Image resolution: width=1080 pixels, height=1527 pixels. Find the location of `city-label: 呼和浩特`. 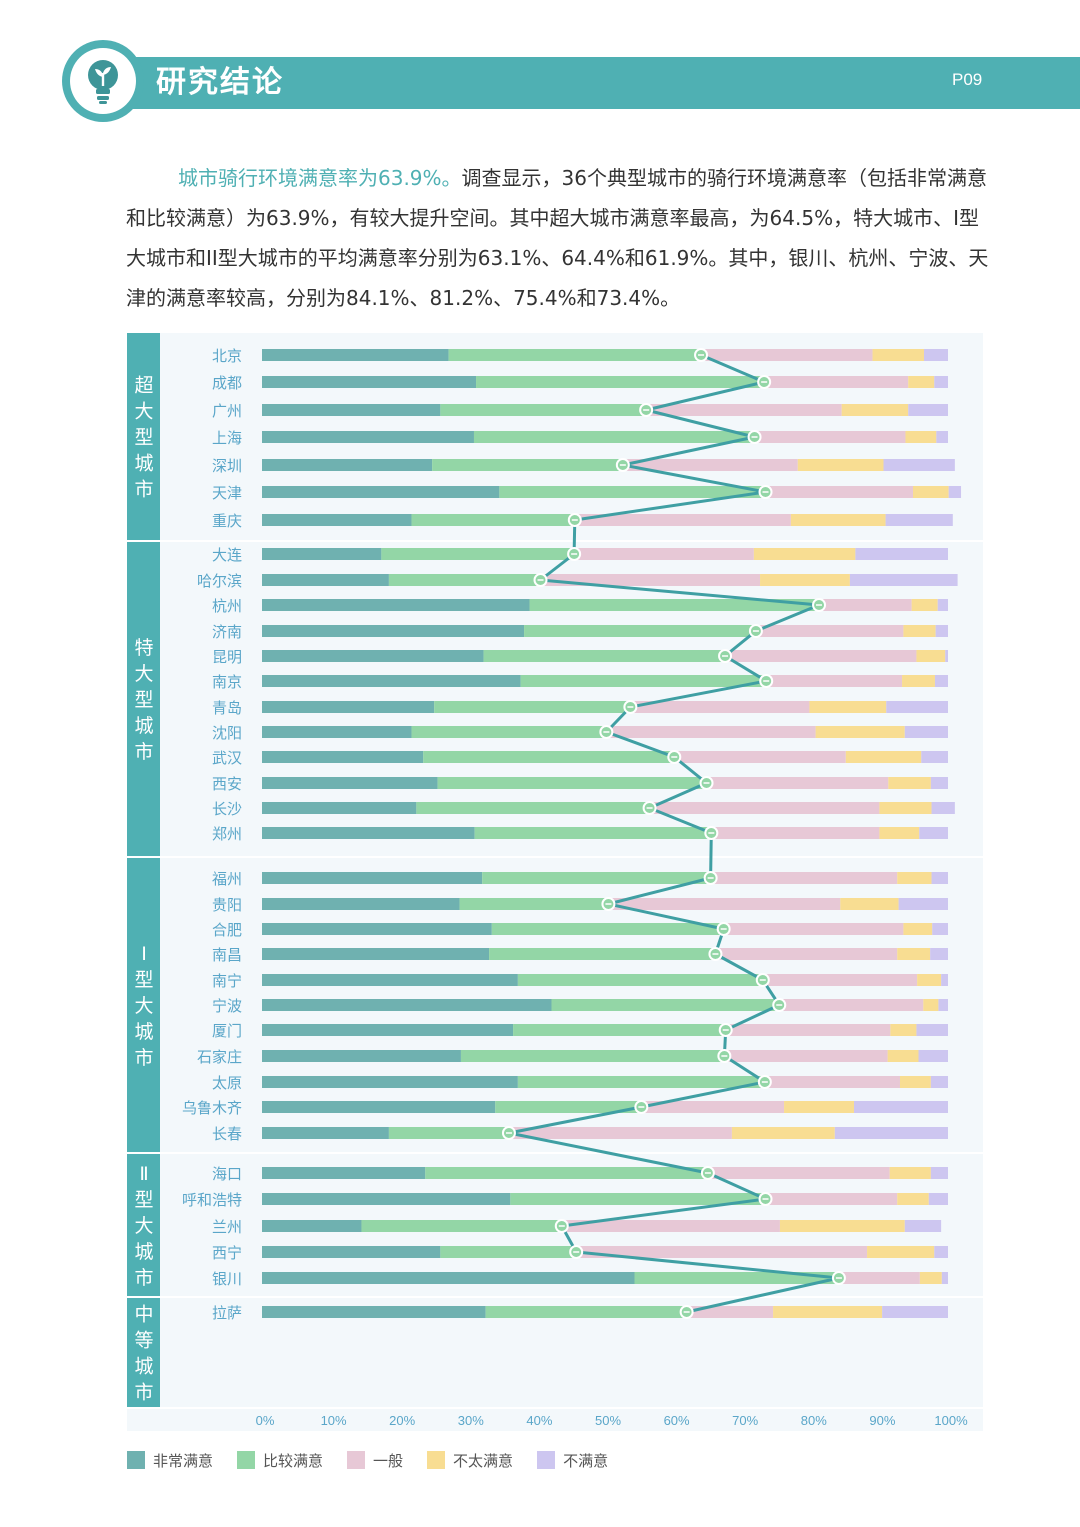

city-label: 呼和浩特 is located at coordinates (212, 1200).